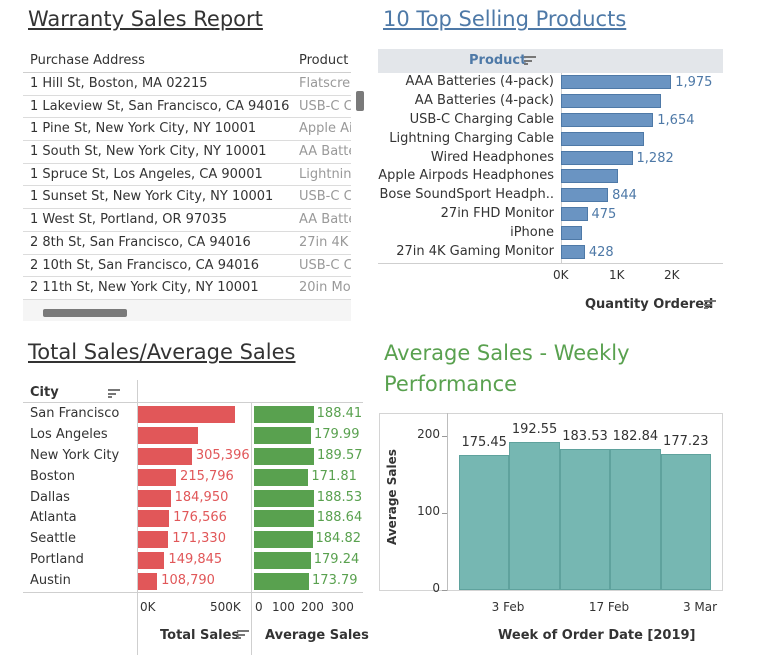 The image size is (760, 667). What do you see at coordinates (534, 429) in the screenshot?
I see `weekly-value-label: 192.55` at bounding box center [534, 429].